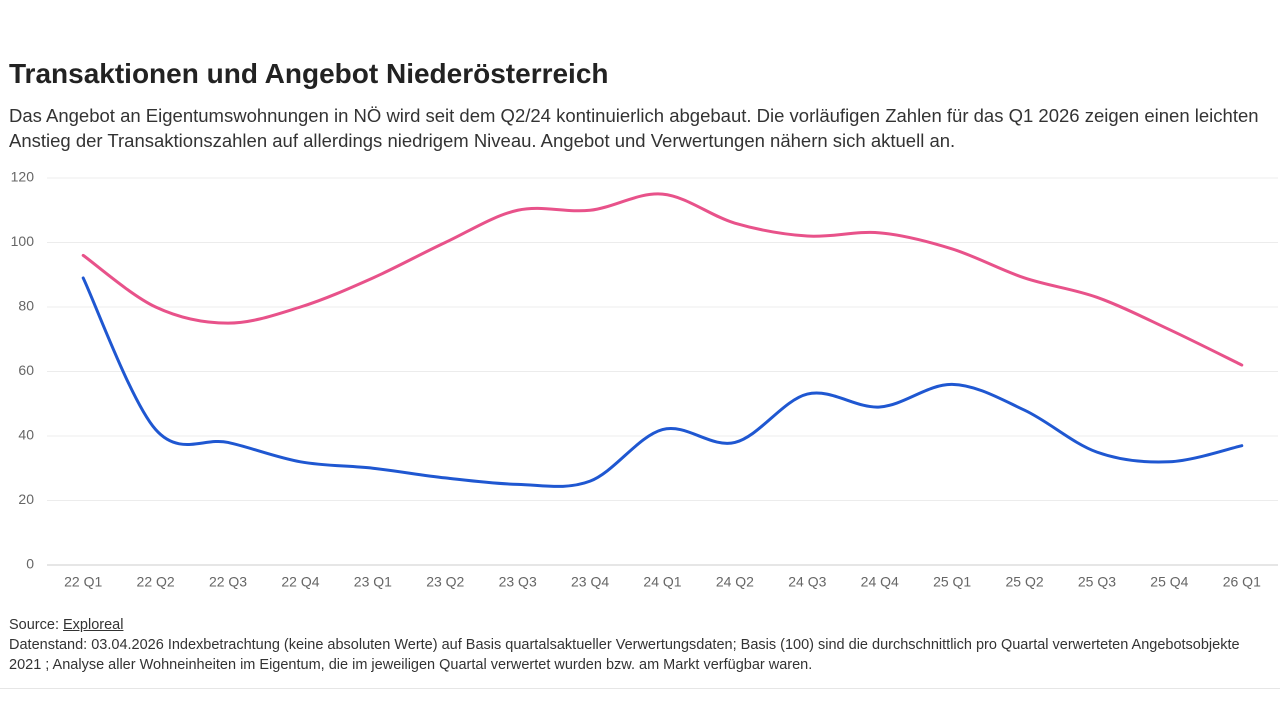 This screenshot has width=1280, height=720. I want to click on source-link: Exploreal, so click(93, 625).